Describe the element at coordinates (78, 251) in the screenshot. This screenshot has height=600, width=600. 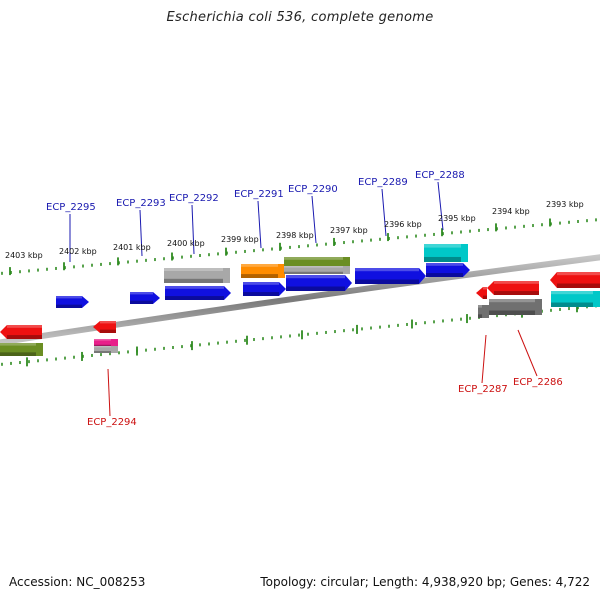
I see `kbp-label: 2402 kbp` at that location.